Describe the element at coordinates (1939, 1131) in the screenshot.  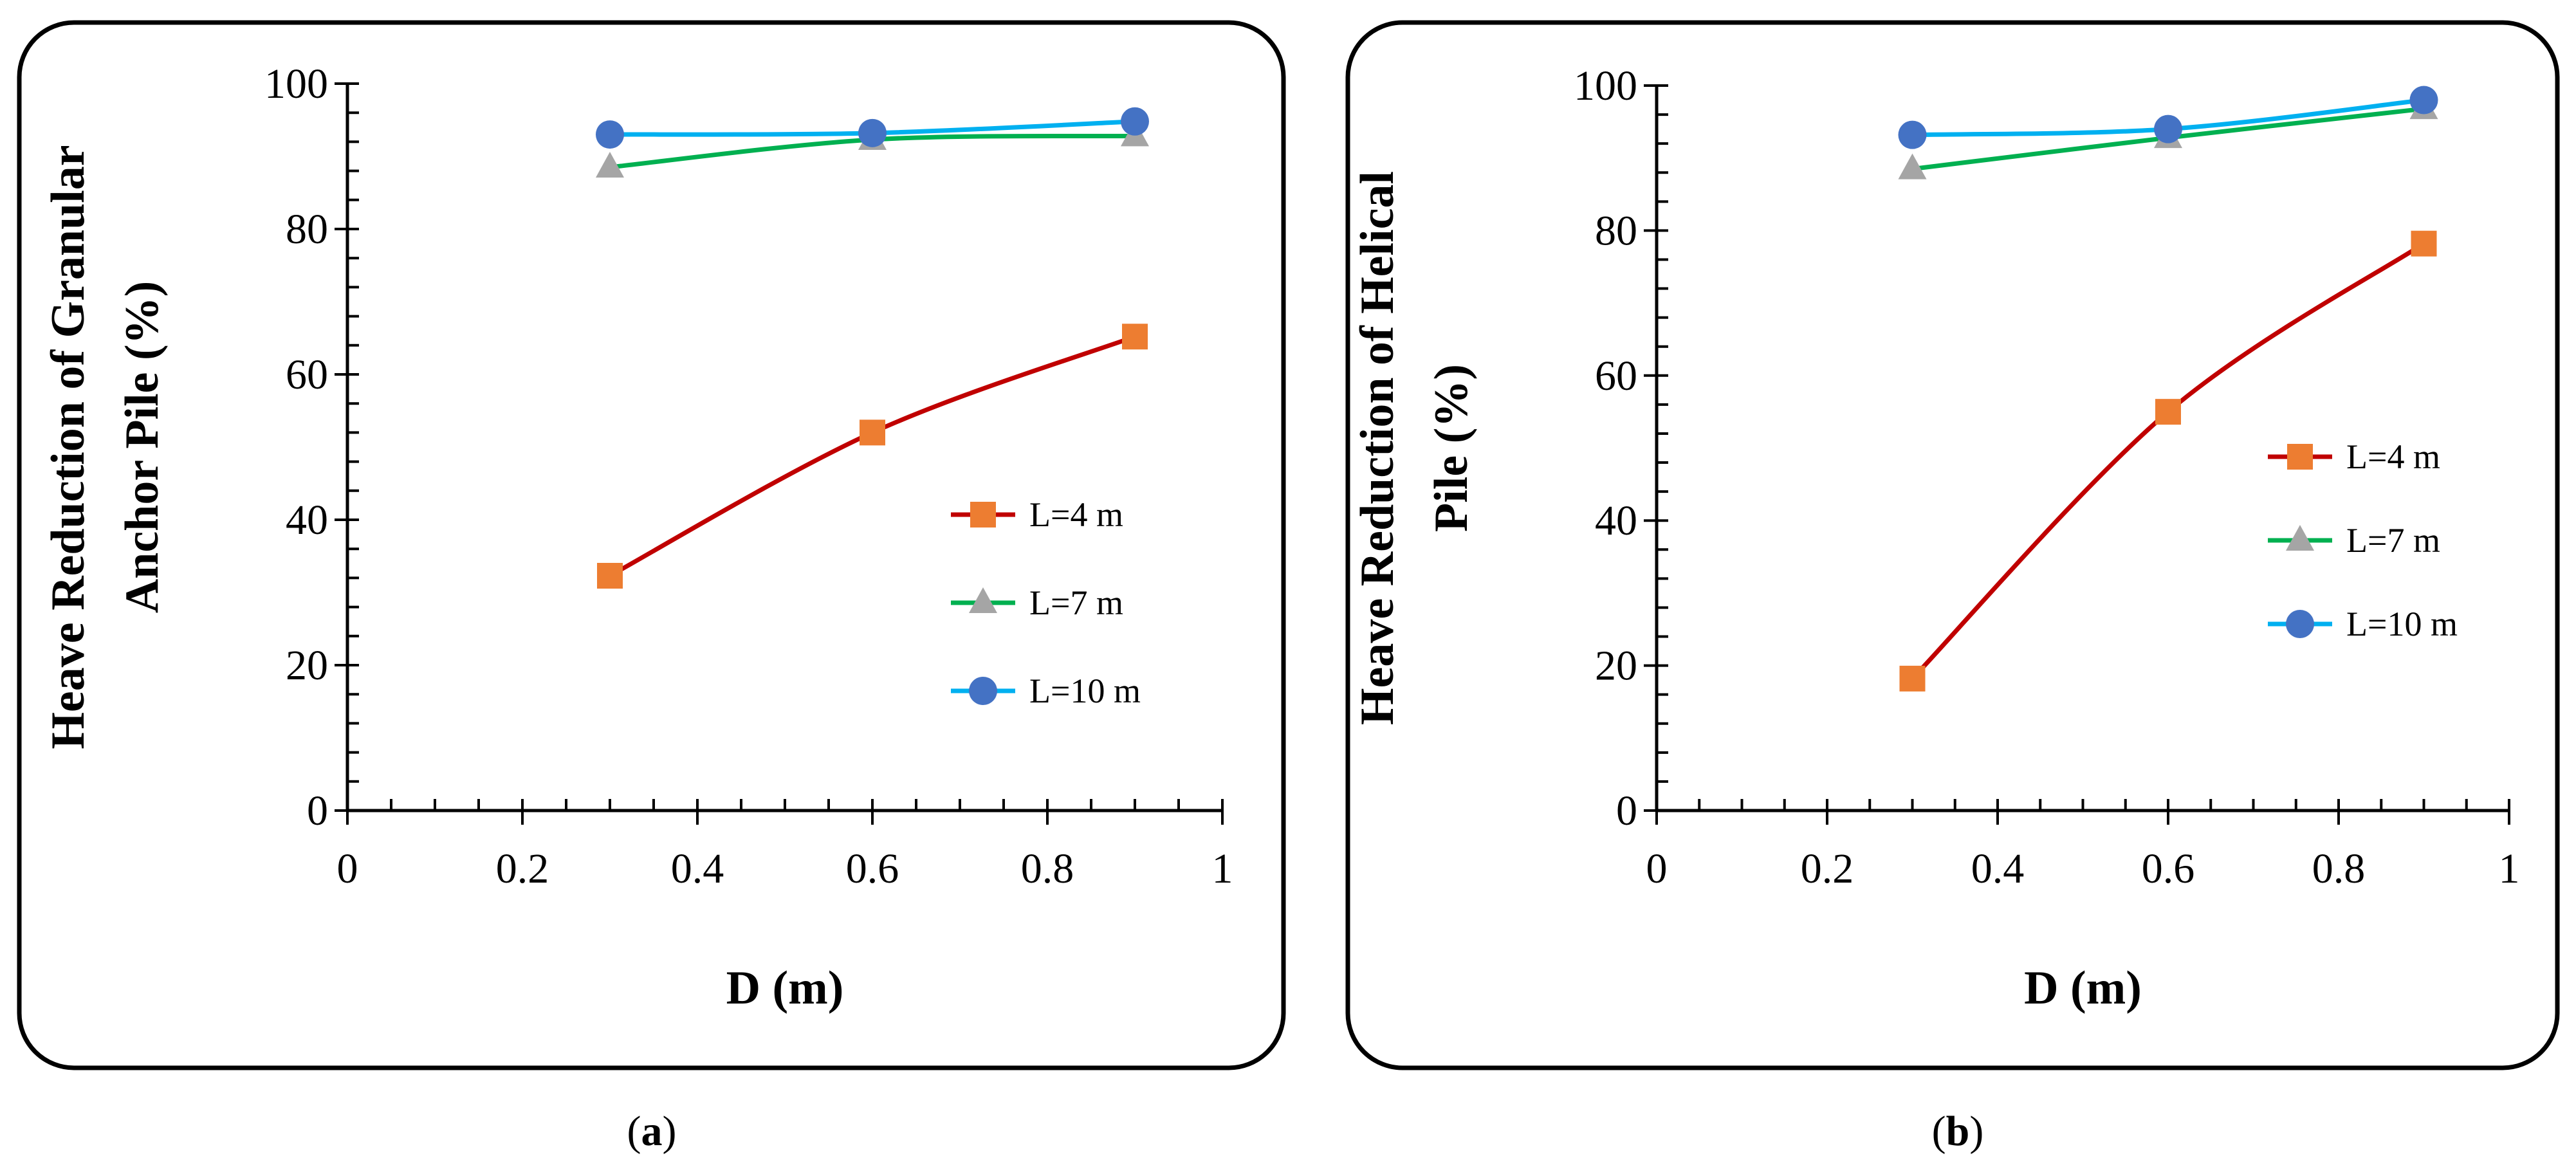
I see `caption-b-open: (` at that location.